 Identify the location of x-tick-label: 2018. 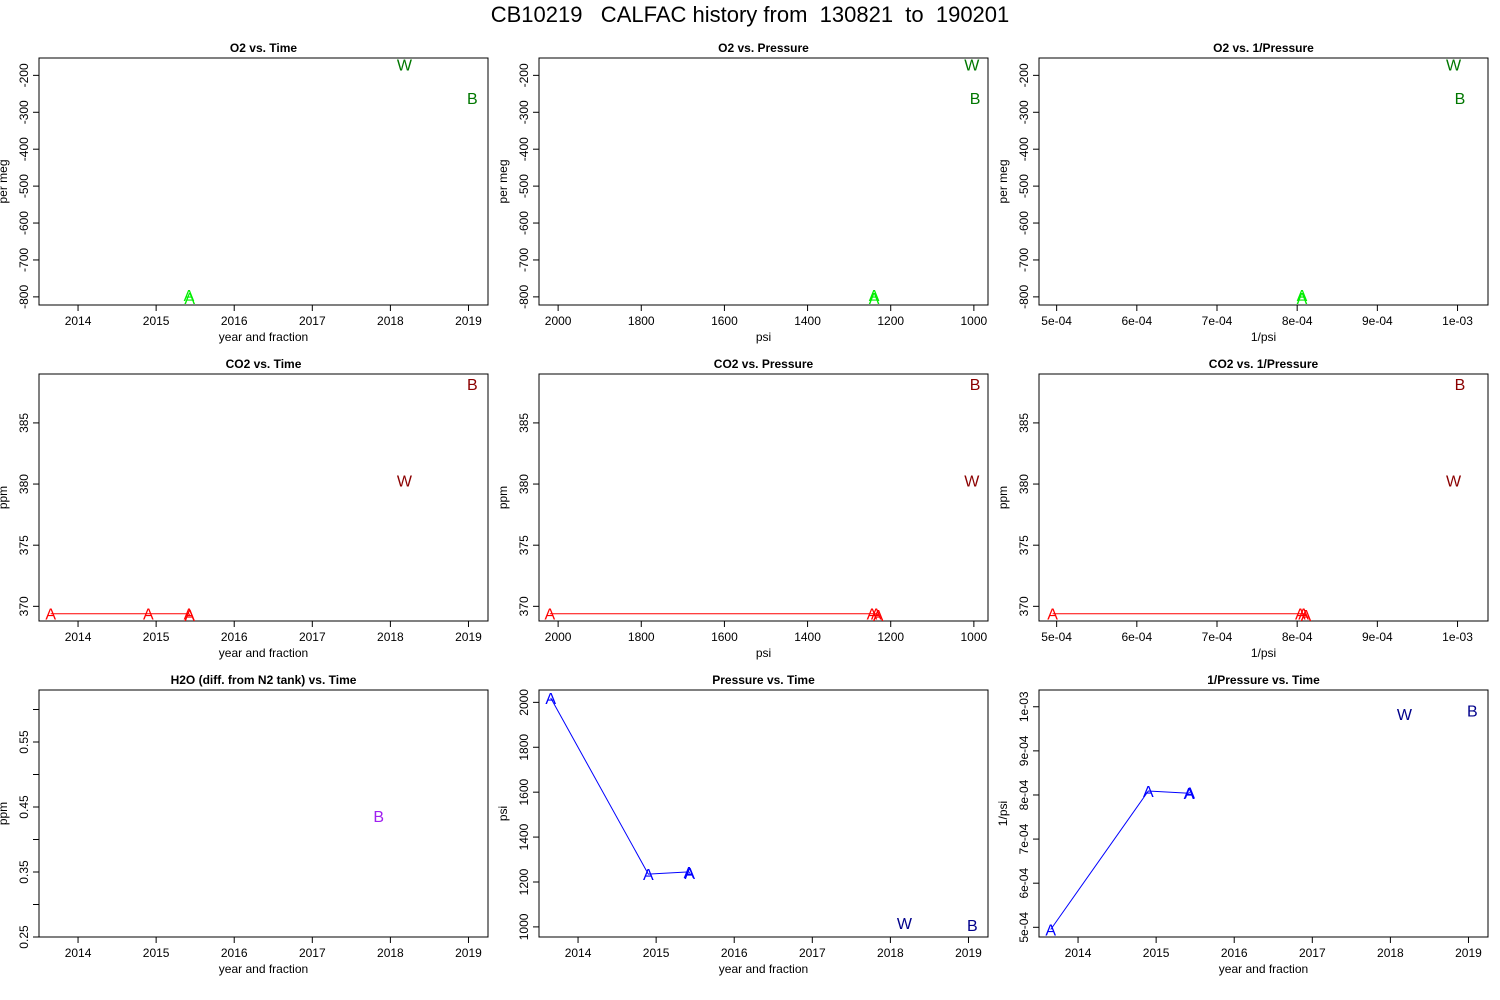
(390, 637).